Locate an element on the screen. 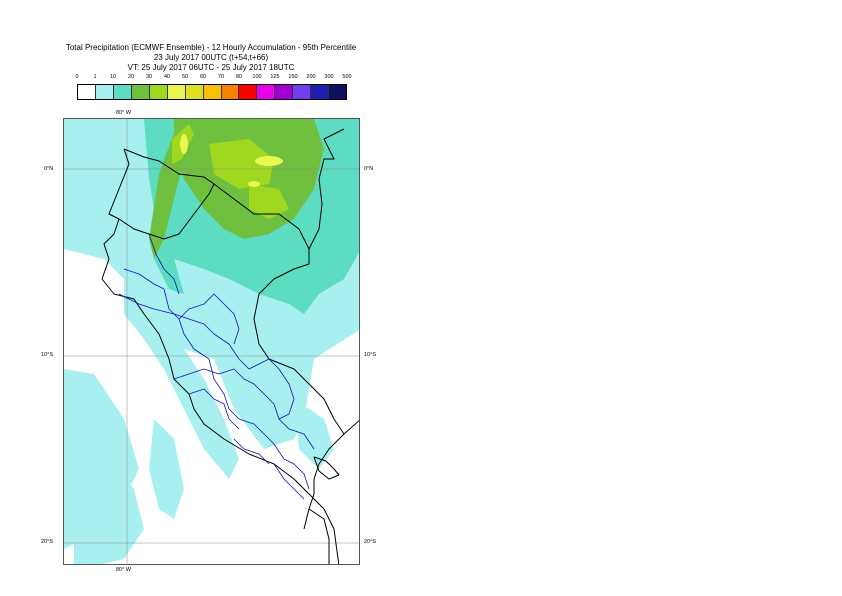  color-legend: 0 1 10 20 30 40 50 60 70 80 100 125 150 200 300 500 is located at coordinates (213, 88).